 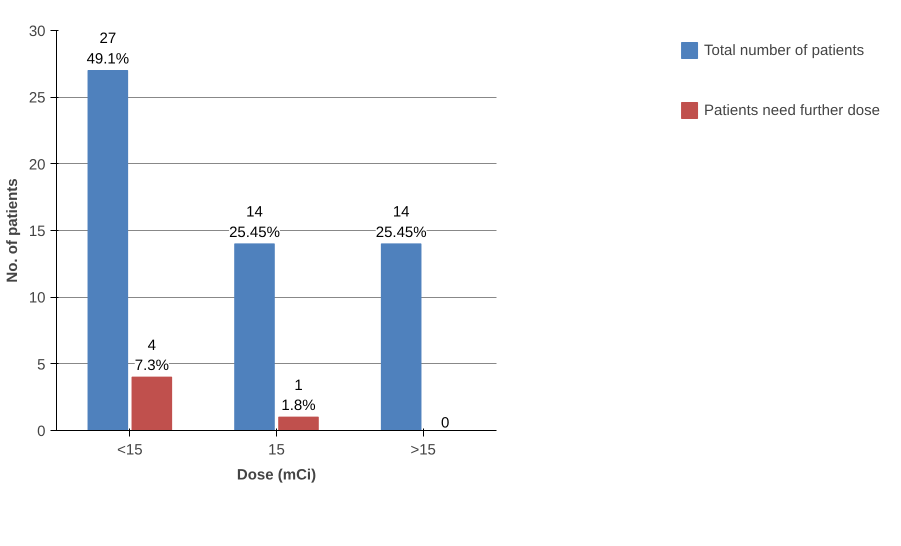 I want to click on data-label: 4 7.3%, so click(x=151, y=355).